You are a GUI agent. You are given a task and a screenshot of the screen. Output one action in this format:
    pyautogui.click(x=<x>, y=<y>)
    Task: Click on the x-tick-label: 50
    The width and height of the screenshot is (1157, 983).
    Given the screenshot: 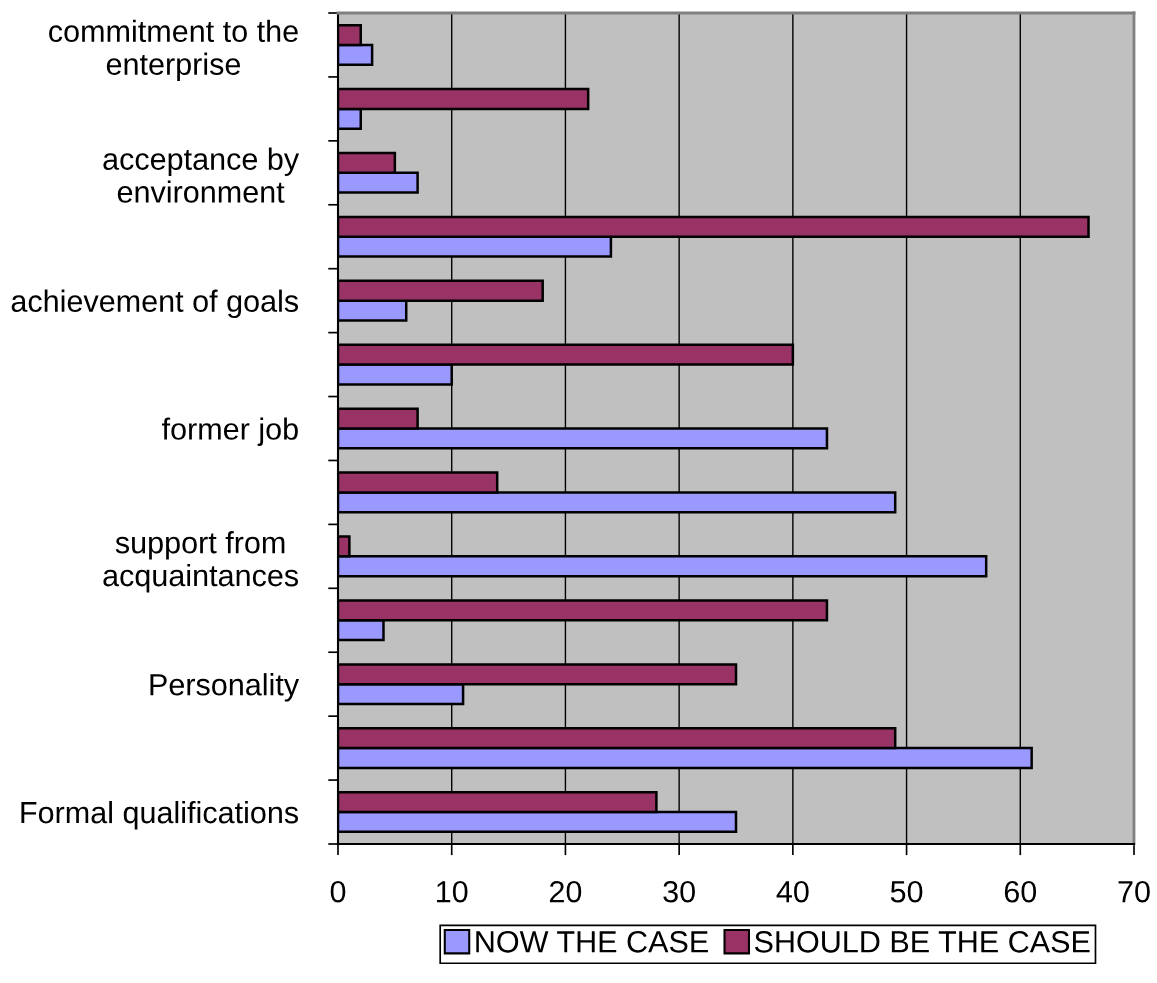 What is the action you would take?
    pyautogui.click(x=906, y=891)
    